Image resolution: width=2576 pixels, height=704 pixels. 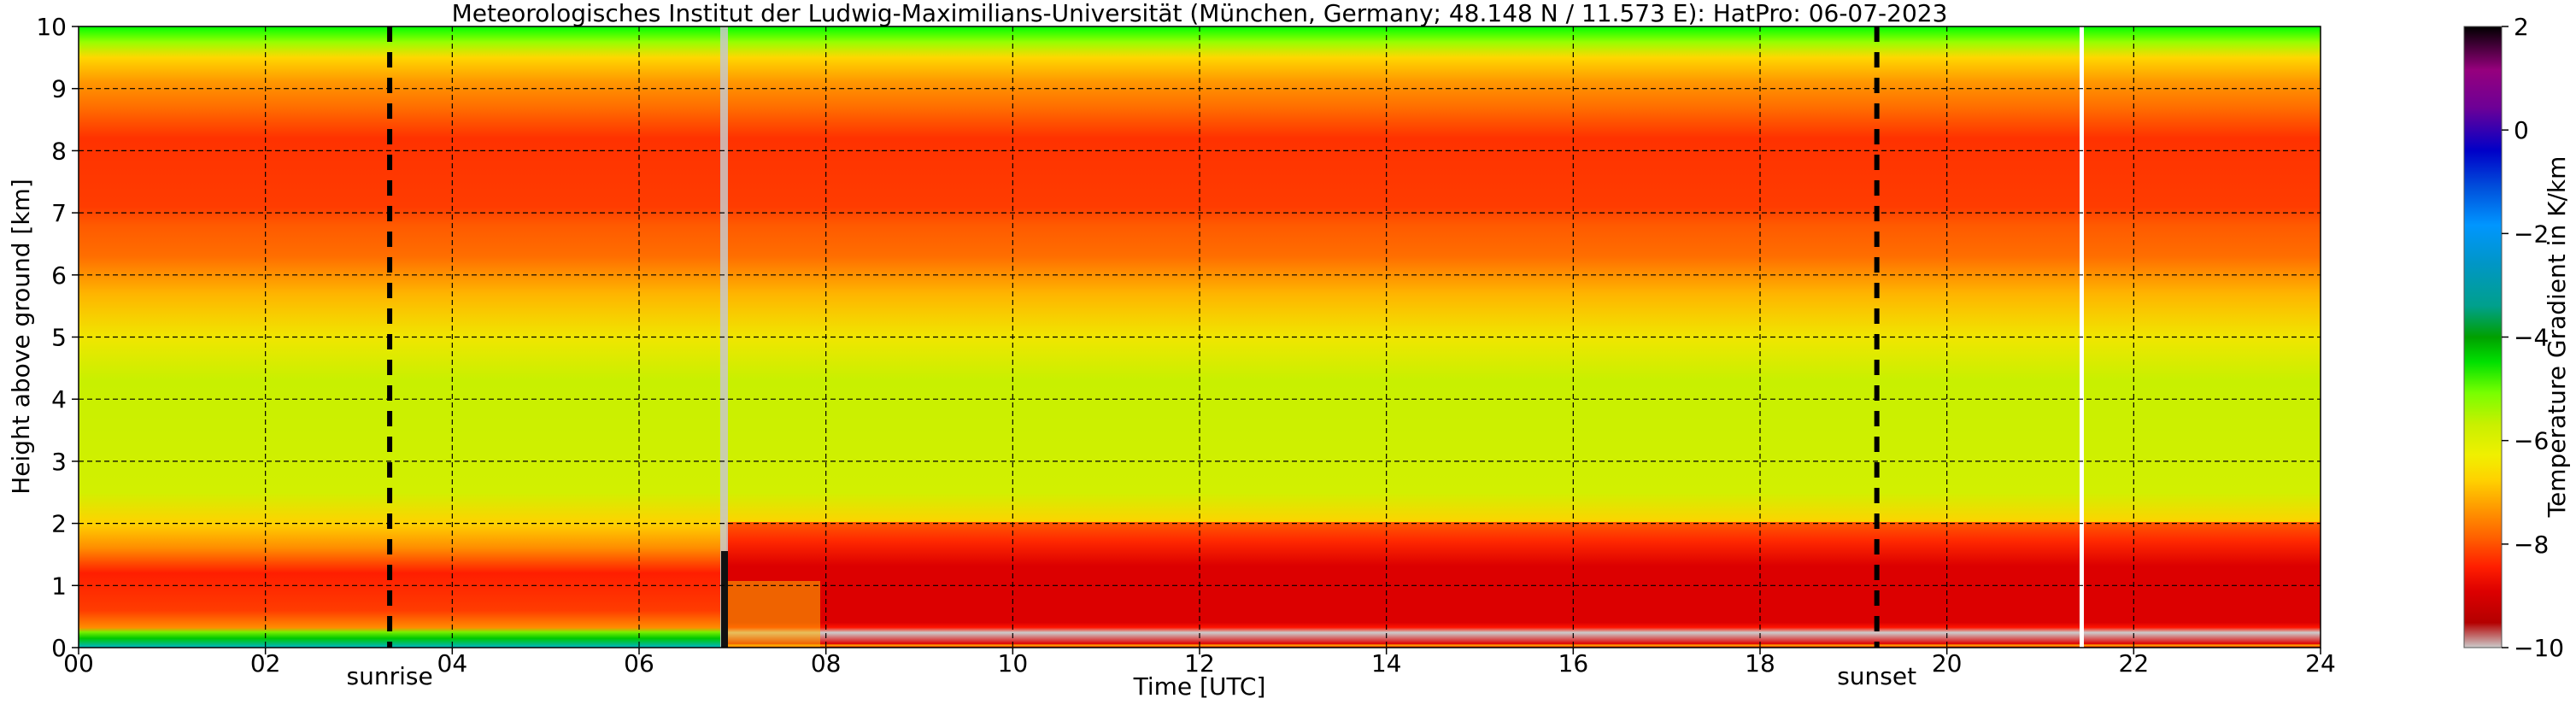 I want to click on colorbar, so click(x=2483, y=337).